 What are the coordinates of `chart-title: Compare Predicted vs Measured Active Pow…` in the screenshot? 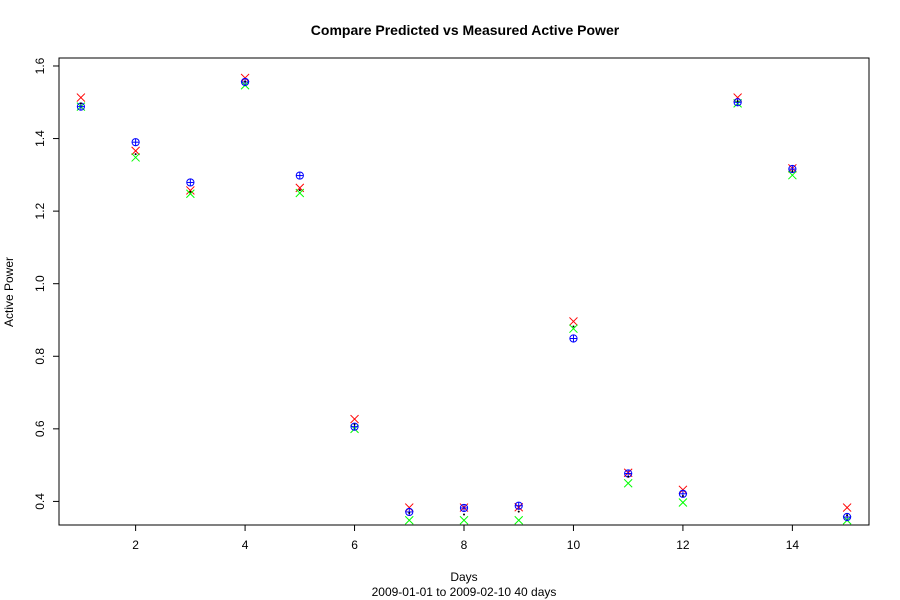 It's located at (465, 30).